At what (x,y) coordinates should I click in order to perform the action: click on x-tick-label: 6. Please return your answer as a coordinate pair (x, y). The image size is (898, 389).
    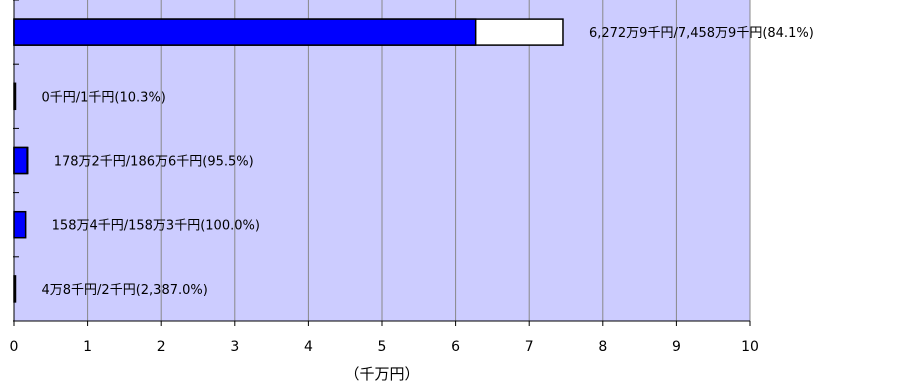
    Looking at the image, I should click on (455, 347).